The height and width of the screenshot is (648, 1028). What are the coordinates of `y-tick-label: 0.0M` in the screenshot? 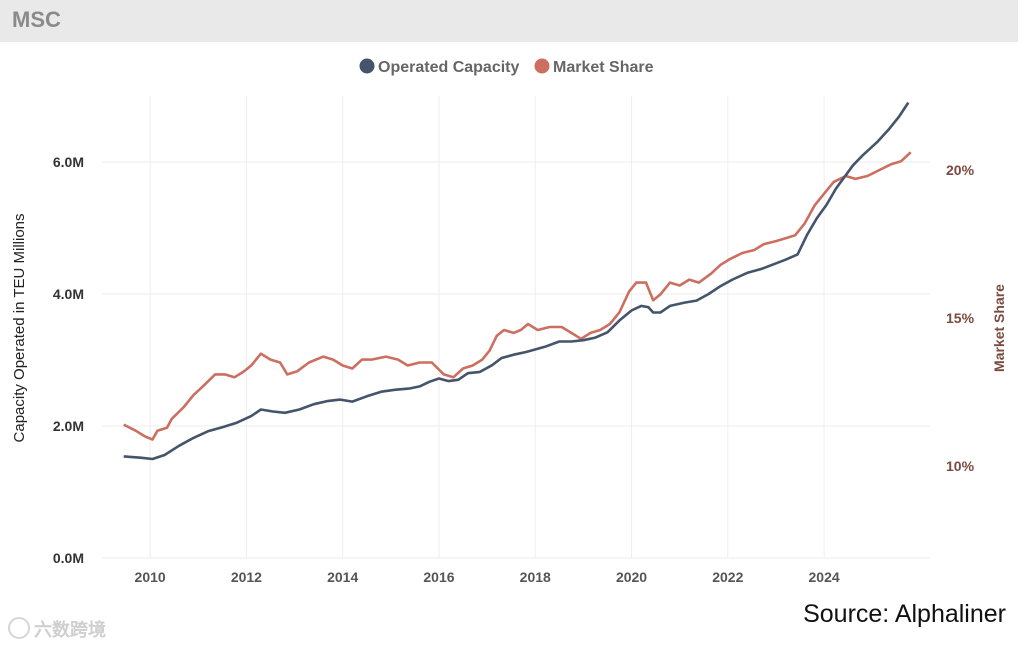 It's located at (68, 558).